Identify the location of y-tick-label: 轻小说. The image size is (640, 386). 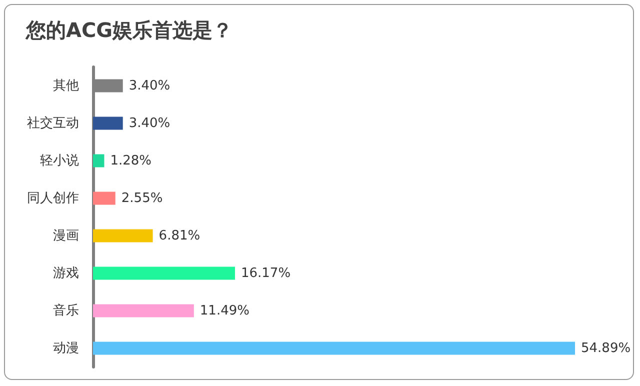
(59, 160).